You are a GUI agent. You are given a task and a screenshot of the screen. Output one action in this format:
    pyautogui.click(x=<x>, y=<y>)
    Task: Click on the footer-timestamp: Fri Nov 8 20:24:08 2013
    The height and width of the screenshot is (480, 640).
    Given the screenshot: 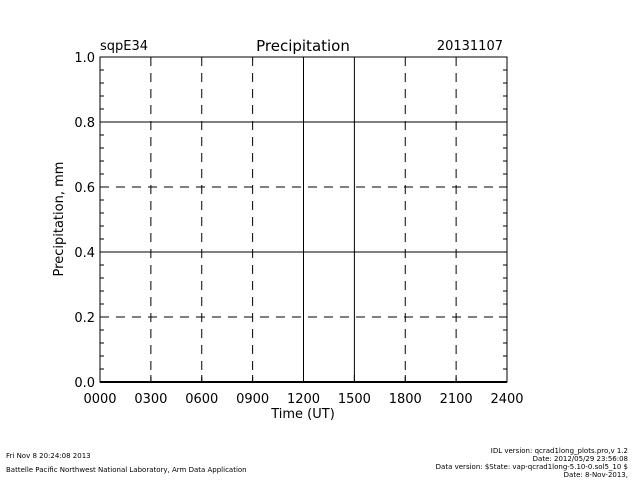 What is the action you would take?
    pyautogui.click(x=48, y=456)
    